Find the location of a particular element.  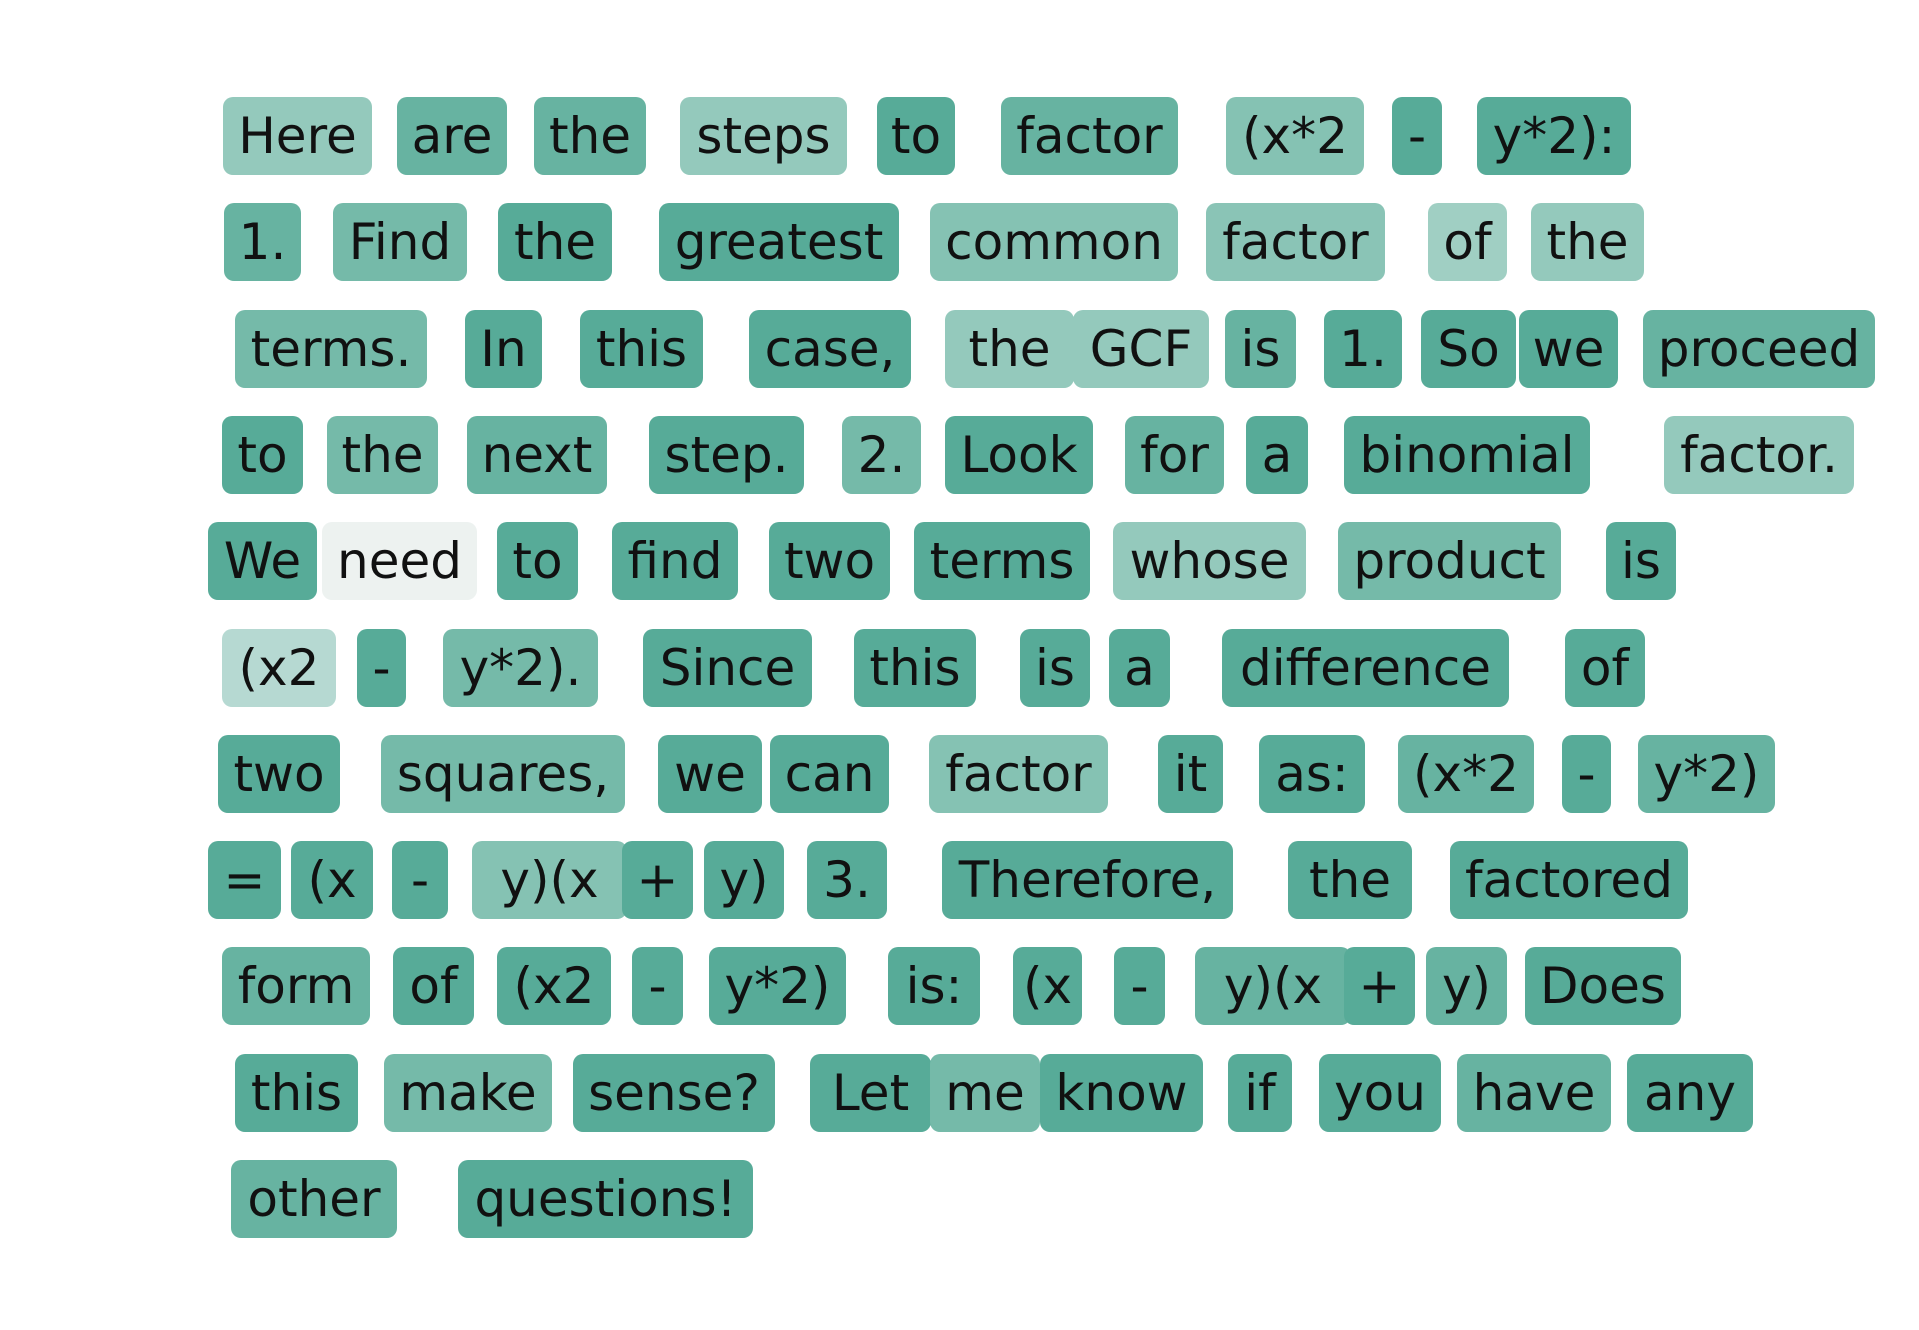

token-chip: Look is located at coordinates (1019, 455).